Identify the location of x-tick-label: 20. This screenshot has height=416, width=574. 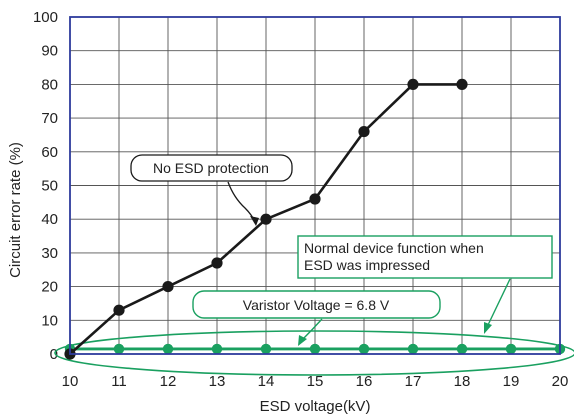
(560, 381).